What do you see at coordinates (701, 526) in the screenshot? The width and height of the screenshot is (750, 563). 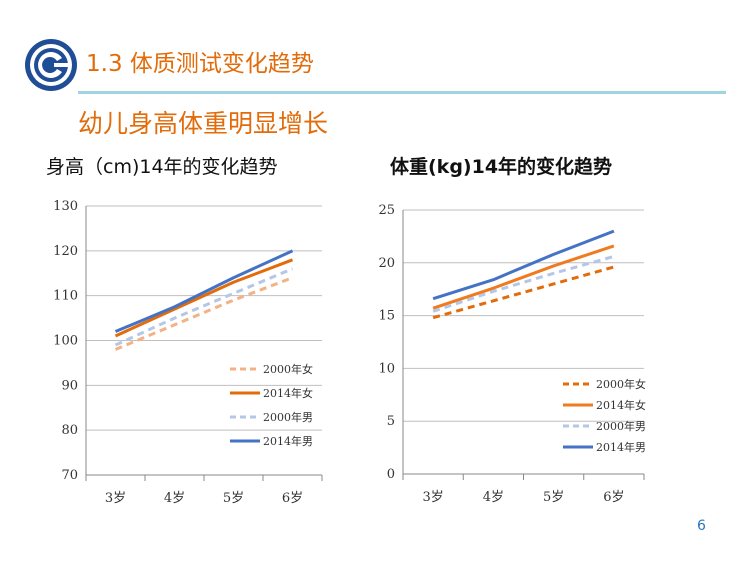 I see `page-number: 6` at bounding box center [701, 526].